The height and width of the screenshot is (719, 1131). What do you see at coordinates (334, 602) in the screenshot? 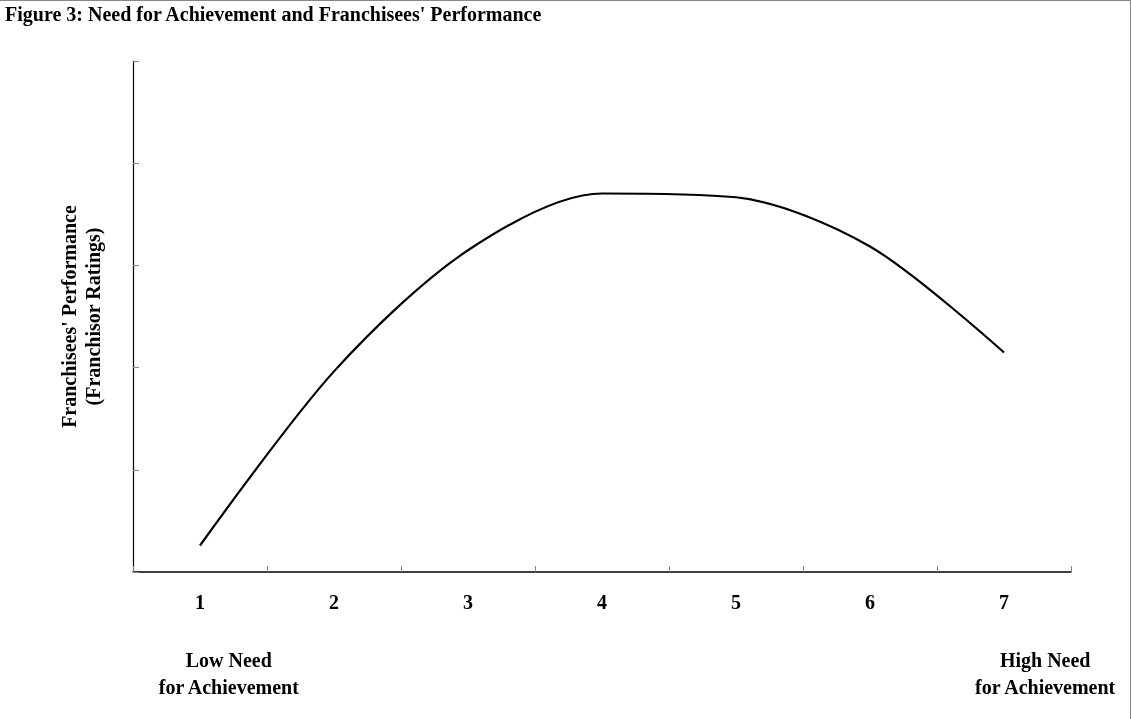
I see `x-tick-label: 2` at bounding box center [334, 602].